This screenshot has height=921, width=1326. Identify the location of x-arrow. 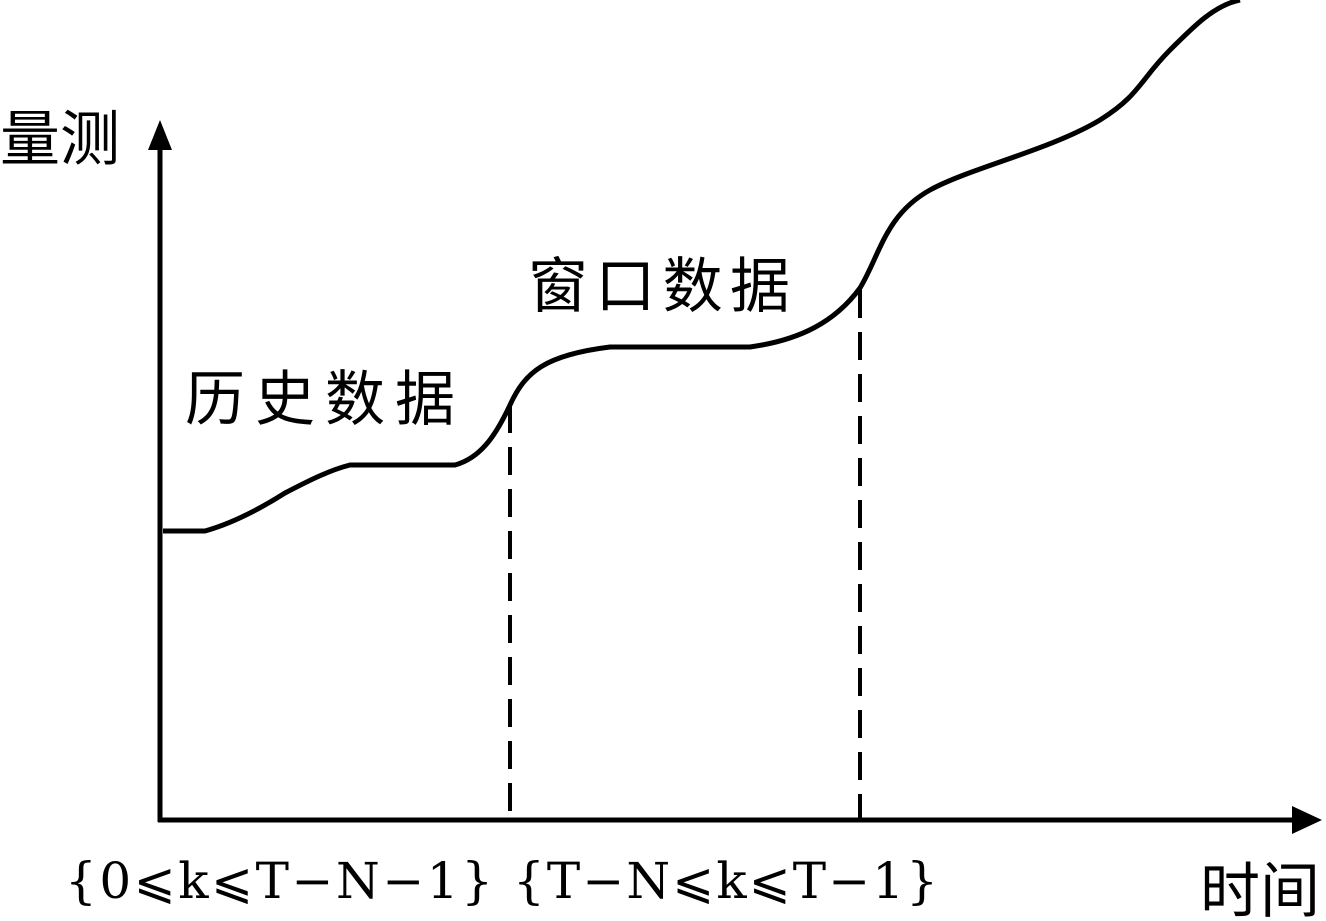
(1307, 820).